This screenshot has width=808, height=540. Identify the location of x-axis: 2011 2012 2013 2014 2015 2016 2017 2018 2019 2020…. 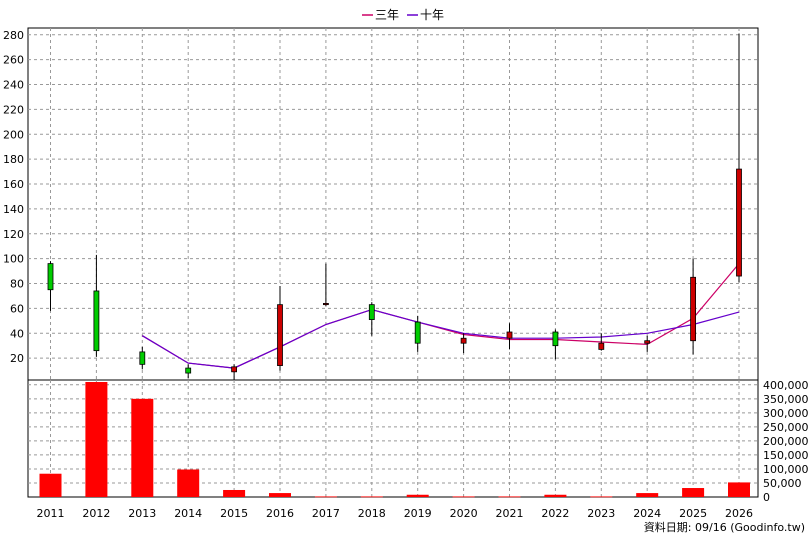
(395, 513).